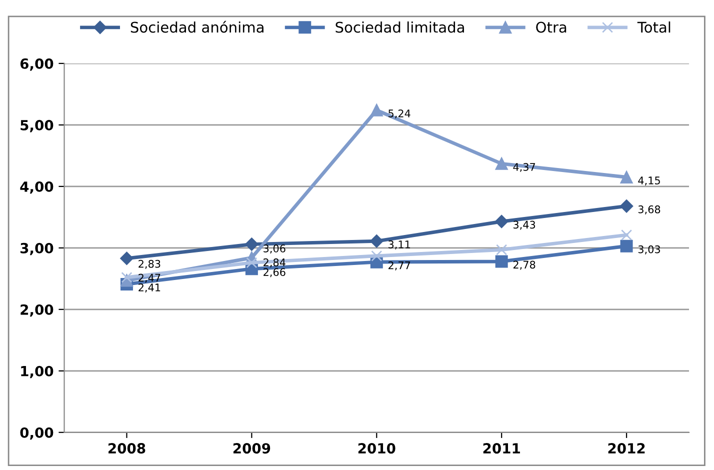 This screenshot has height=470, width=714. Describe the element at coordinates (37, 64) in the screenshot. I see `y-tick-label: 6,00` at that location.